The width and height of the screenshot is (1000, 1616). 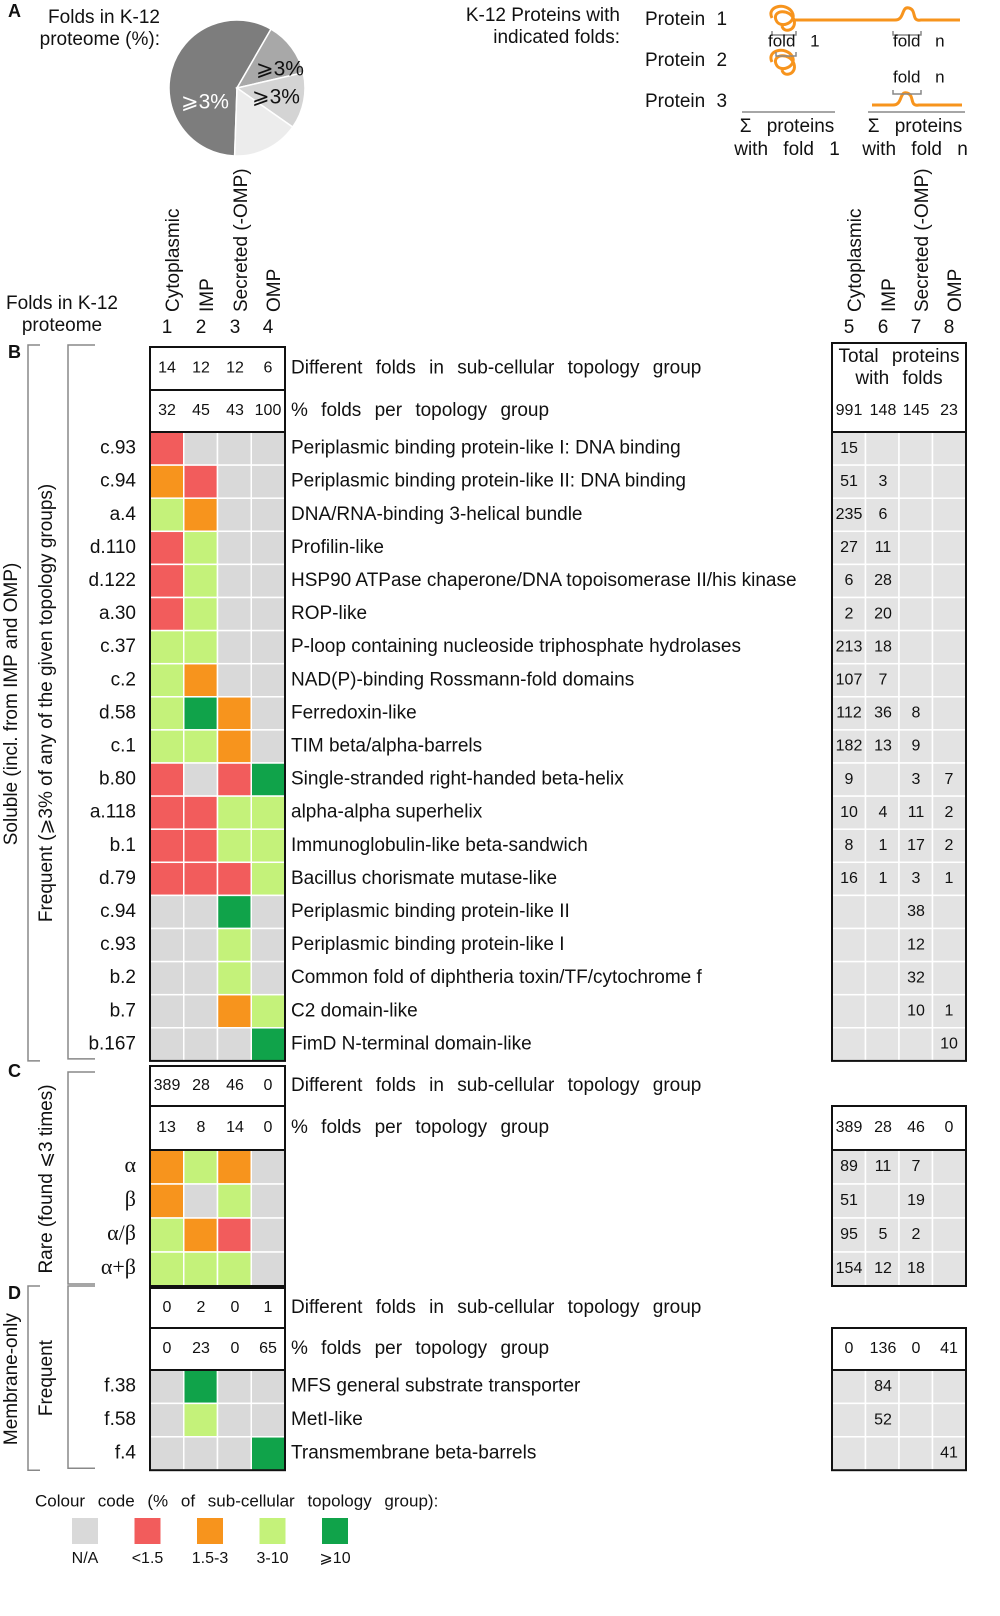 What do you see at coordinates (916, 1127) in the screenshot?
I see `total-value: 46` at bounding box center [916, 1127].